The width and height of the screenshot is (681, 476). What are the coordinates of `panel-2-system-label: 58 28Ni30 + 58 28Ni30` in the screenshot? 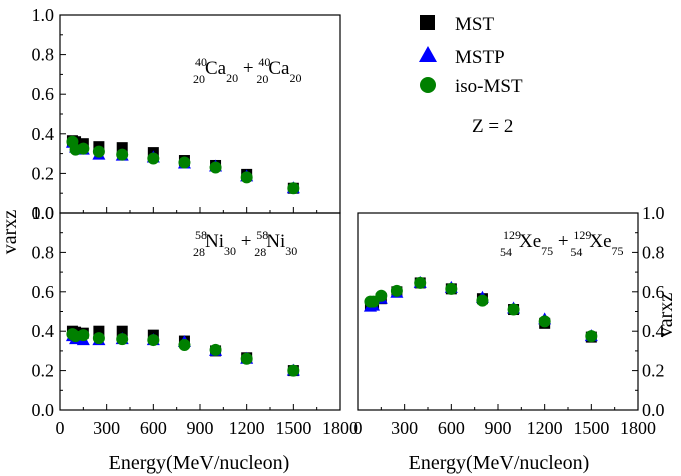 It's located at (245, 243).